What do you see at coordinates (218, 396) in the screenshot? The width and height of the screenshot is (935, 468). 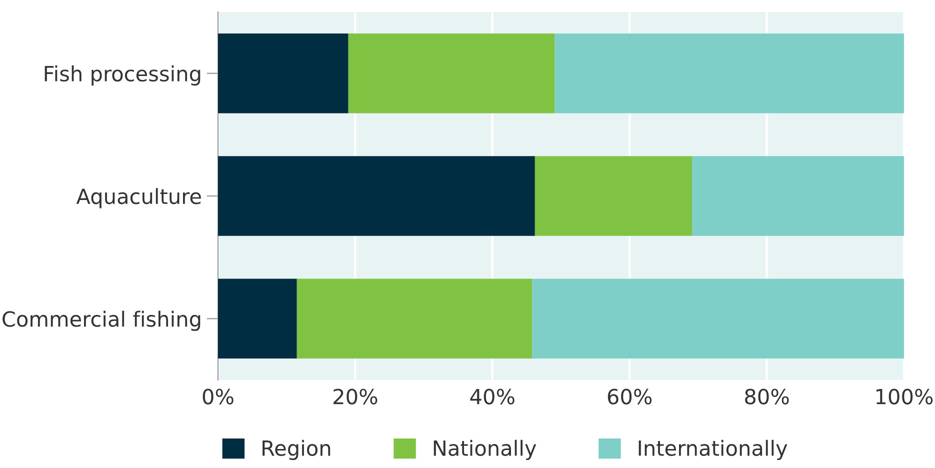 I see `x-tick-label: 0%` at bounding box center [218, 396].